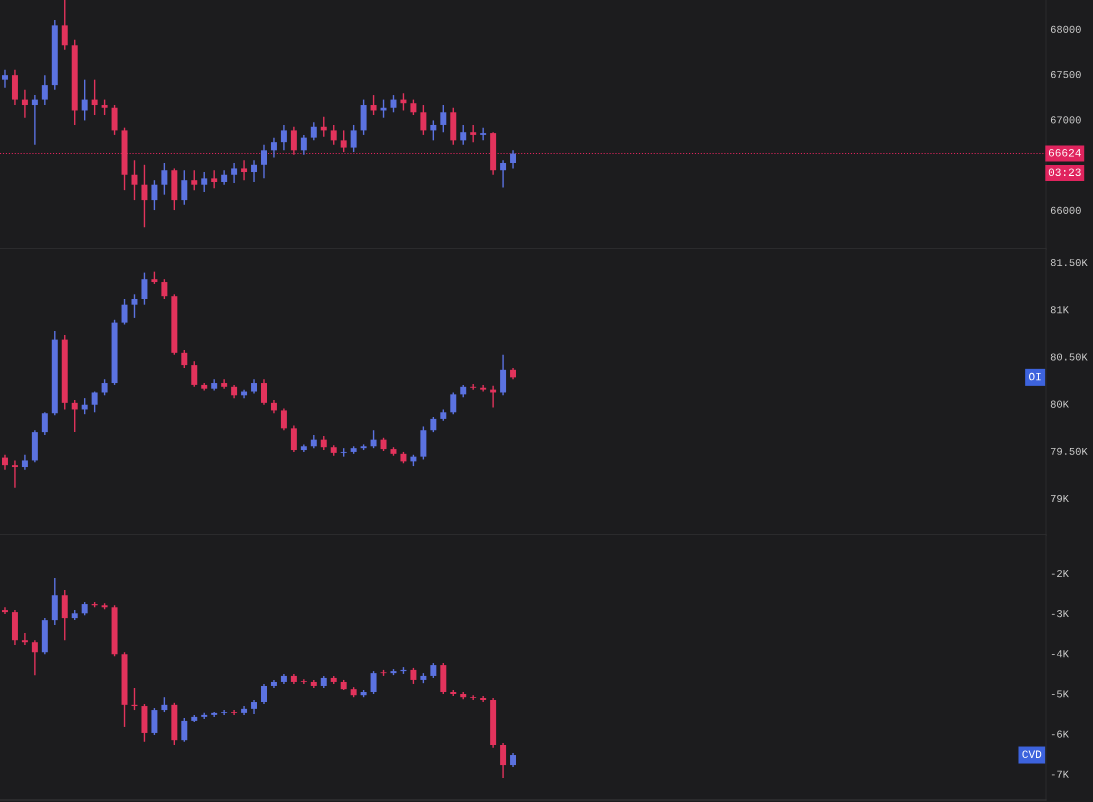 The width and height of the screenshot is (1093, 802). What do you see at coordinates (1060, 694) in the screenshot?
I see `y-tick-label: -5K` at bounding box center [1060, 694].